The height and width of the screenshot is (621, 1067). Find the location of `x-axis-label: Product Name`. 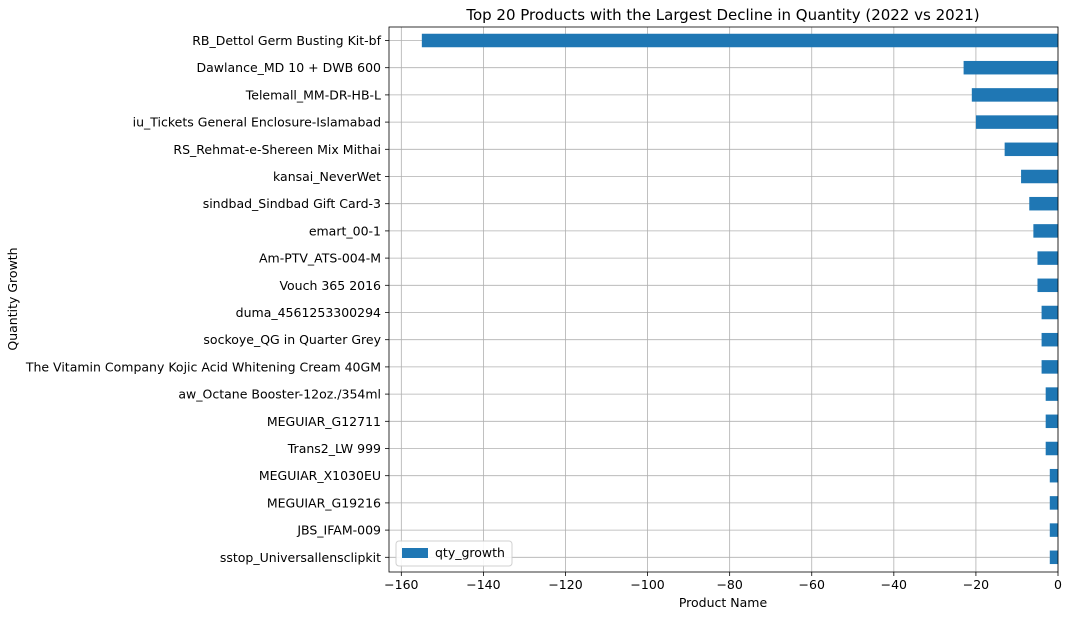

x-axis-label: Product Name is located at coordinates (723, 602).